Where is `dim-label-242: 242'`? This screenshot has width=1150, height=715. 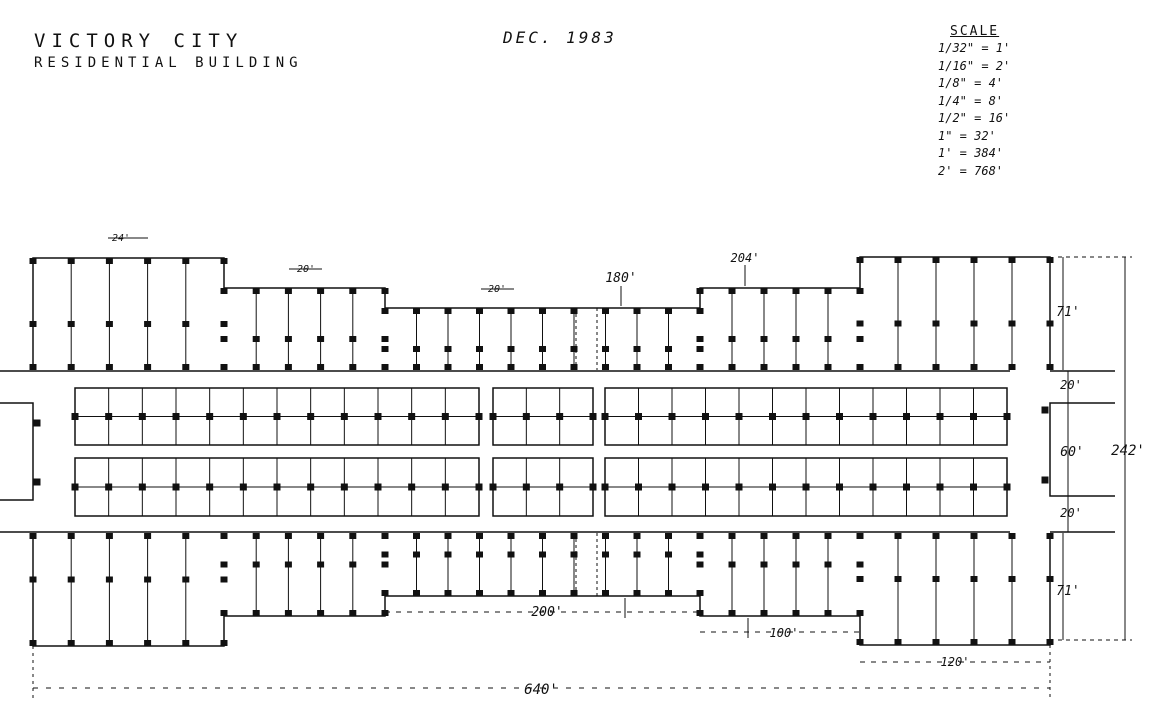 dim-label-242: 242' is located at coordinates (1128, 451).